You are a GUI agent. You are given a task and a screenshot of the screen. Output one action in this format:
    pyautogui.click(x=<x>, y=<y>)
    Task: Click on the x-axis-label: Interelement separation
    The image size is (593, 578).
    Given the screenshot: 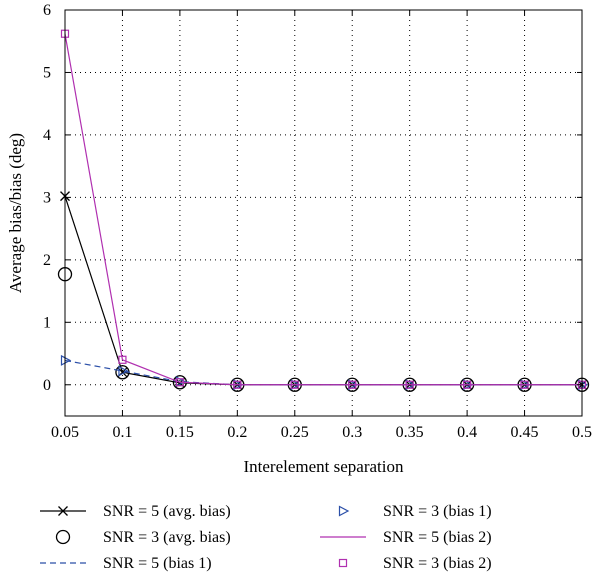 What is the action you would take?
    pyautogui.click(x=323, y=466)
    